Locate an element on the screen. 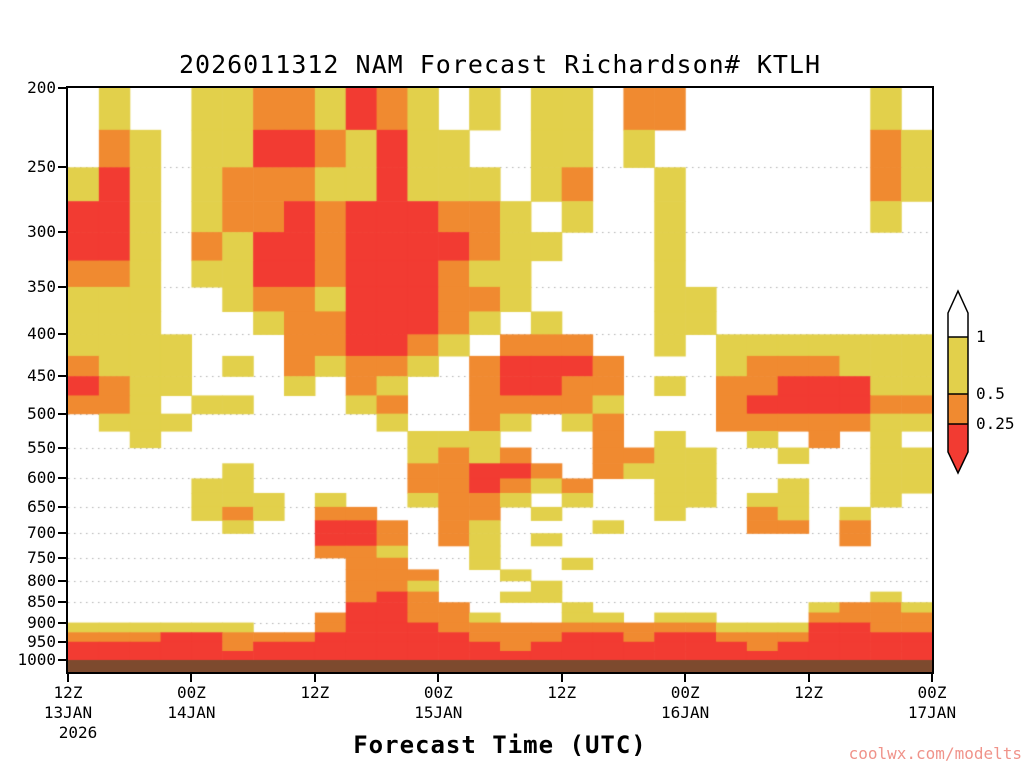 This screenshot has height=768, width=1024. pressure-tick-label: 950 is located at coordinates (41, 641).